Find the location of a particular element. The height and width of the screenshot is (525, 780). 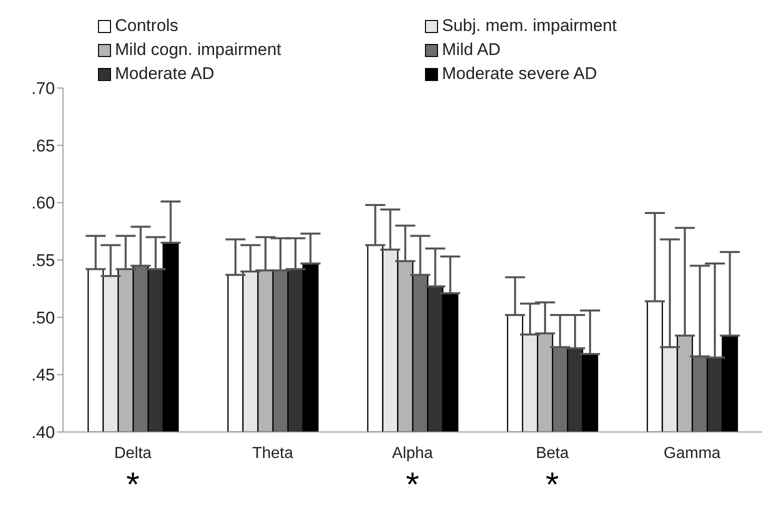

x-tick-label: Alpha is located at coordinates (413, 453).